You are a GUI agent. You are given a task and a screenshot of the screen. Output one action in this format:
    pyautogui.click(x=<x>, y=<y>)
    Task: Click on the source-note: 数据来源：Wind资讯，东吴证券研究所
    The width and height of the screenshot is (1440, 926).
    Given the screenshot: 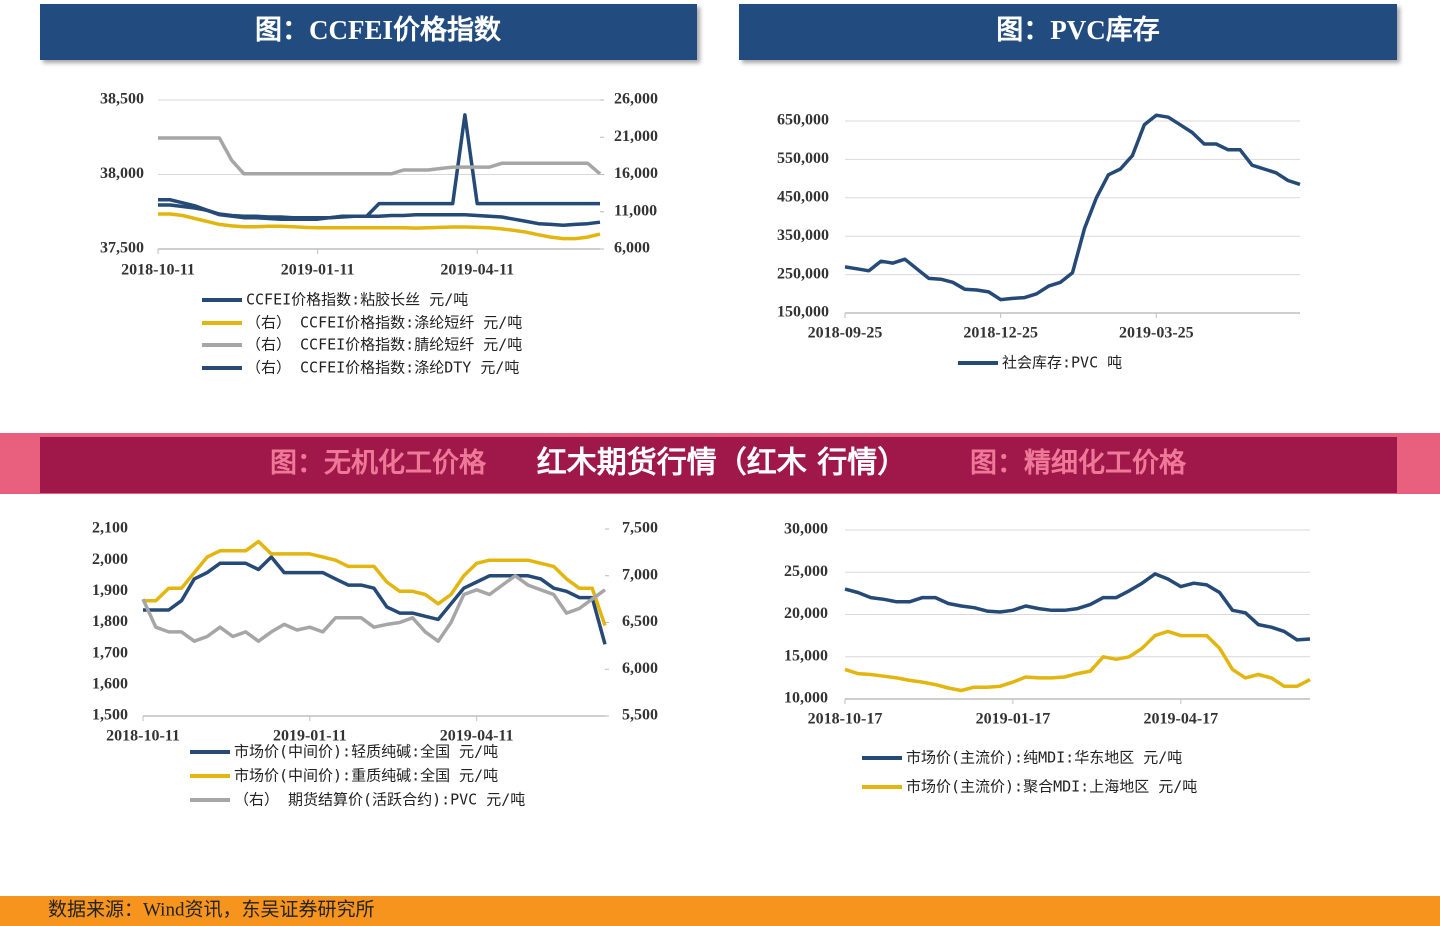 What is the action you would take?
    pyautogui.click(x=211, y=909)
    